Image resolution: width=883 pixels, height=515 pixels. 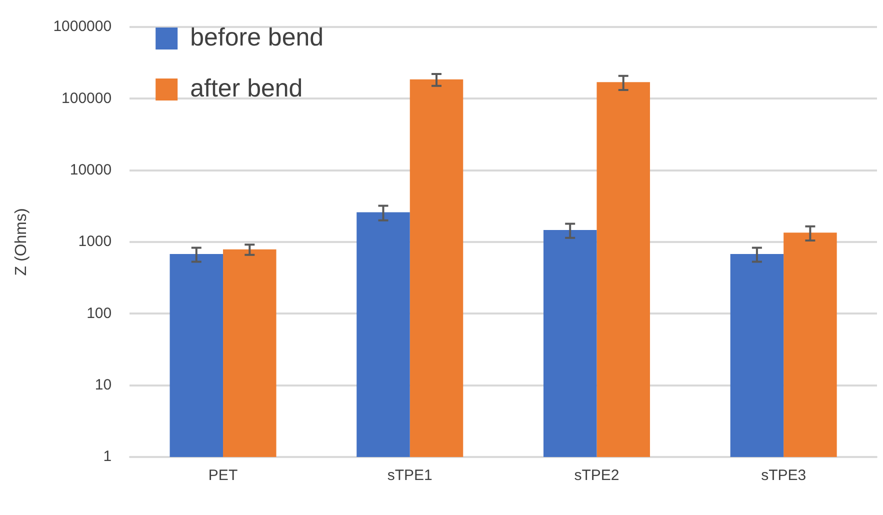 I want to click on x-tick-label: sTPE3, so click(x=783, y=475).